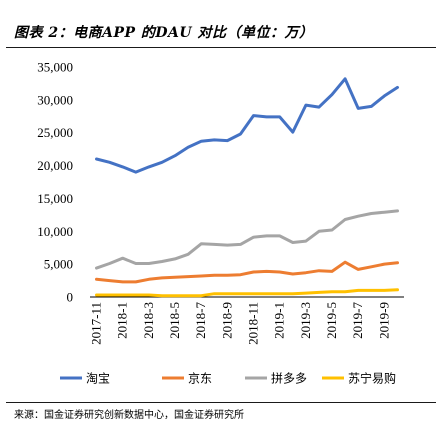 This screenshot has height=430, width=439. I want to click on legend-label: 京东, so click(200, 379).